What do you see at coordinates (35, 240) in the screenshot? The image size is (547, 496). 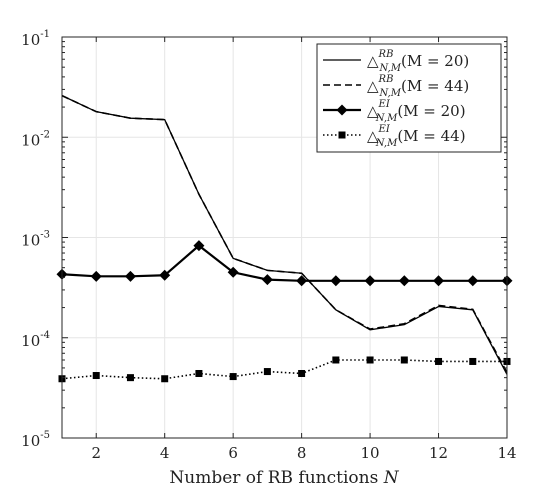 I see `y-tick-label: 10⁻³` at bounding box center [35, 240].